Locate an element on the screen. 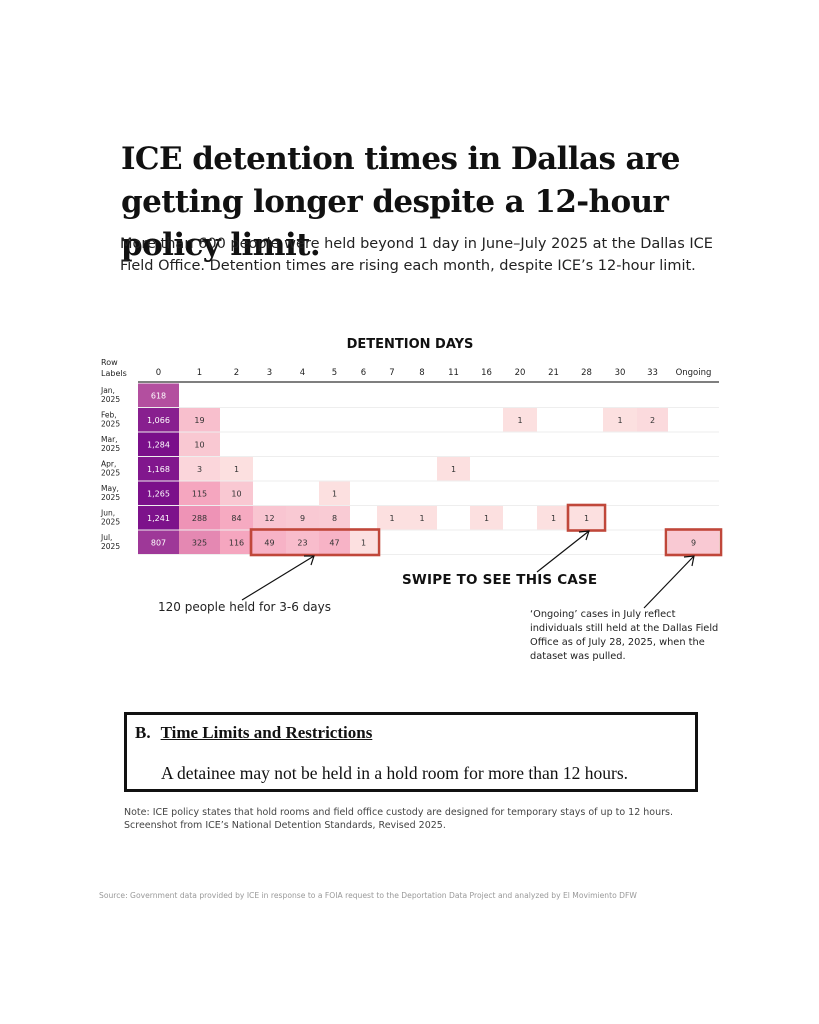 This screenshot has height=1024, width=819. highlight-boxes is located at coordinates (486, 530).